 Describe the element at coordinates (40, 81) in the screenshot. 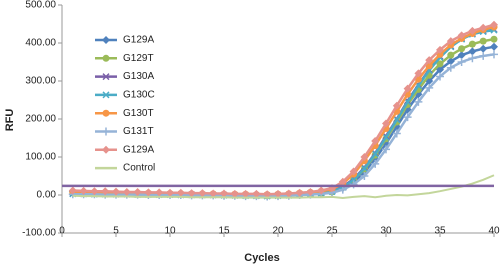

I see `y-tick-label: 300.00` at that location.